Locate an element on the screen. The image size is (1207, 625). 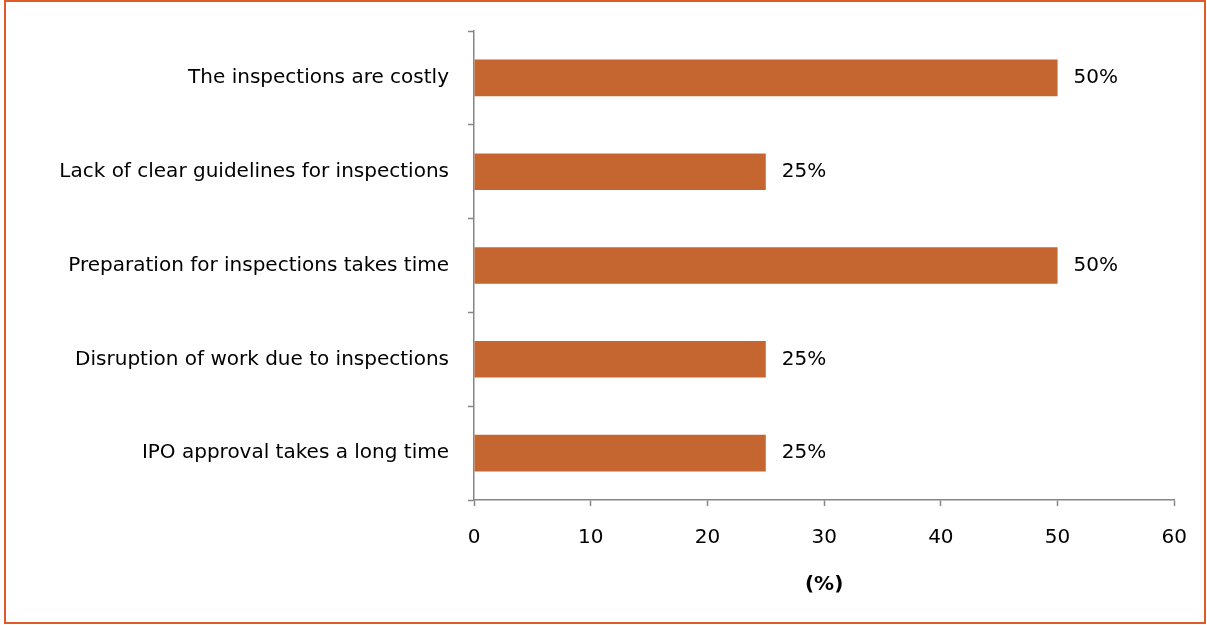
x-tick-label: 60 is located at coordinates (1174, 536).